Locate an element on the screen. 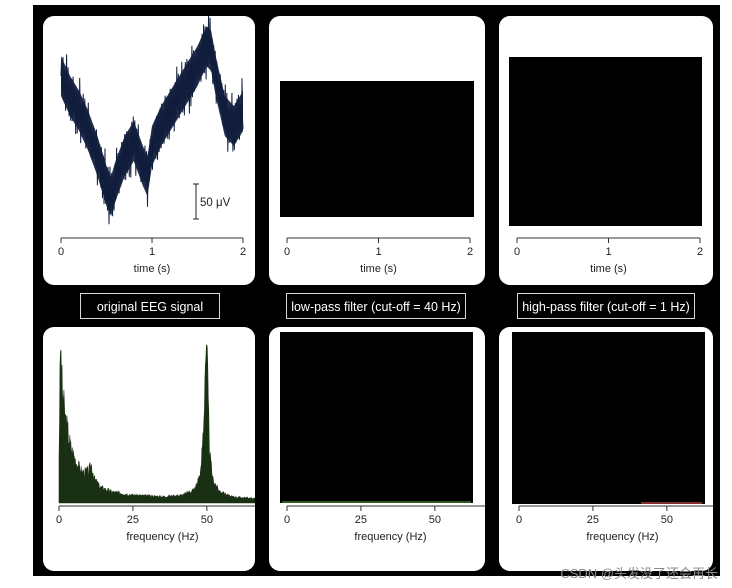 This screenshot has height=588, width=732. highpass-spectrum-plot-area is located at coordinates (608, 418).